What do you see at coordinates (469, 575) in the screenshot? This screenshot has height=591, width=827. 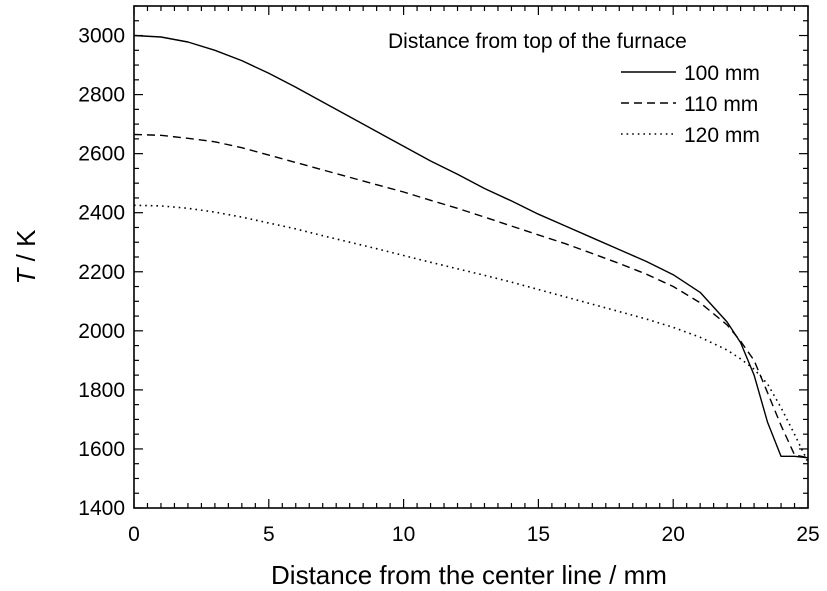 I see `x-axis-title: Distance from the center line / mm` at bounding box center [469, 575].